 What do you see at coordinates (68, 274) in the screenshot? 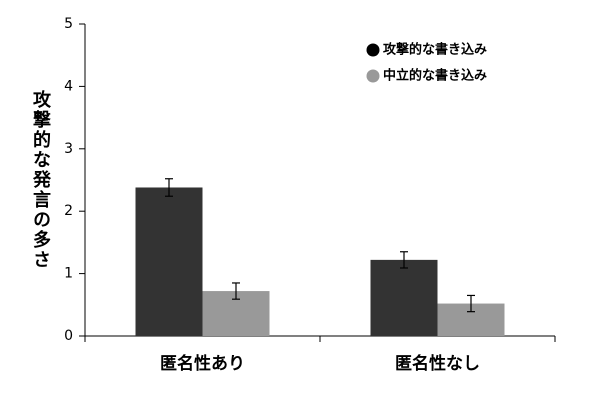
I see `y-tick-label: 1` at bounding box center [68, 274].